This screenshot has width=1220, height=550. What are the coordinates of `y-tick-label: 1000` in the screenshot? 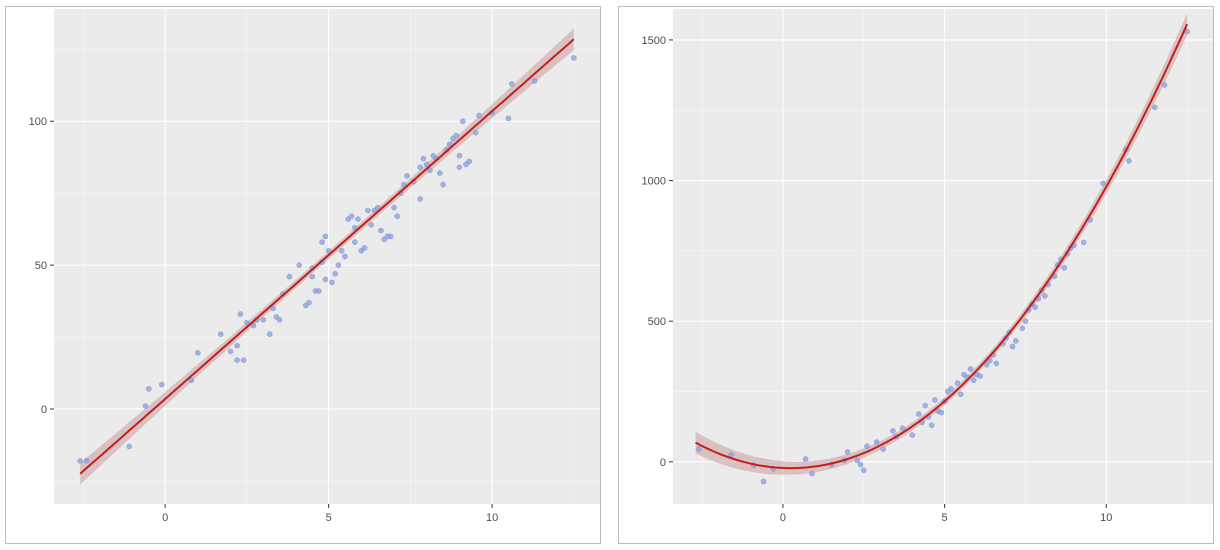 It's located at (654, 182).